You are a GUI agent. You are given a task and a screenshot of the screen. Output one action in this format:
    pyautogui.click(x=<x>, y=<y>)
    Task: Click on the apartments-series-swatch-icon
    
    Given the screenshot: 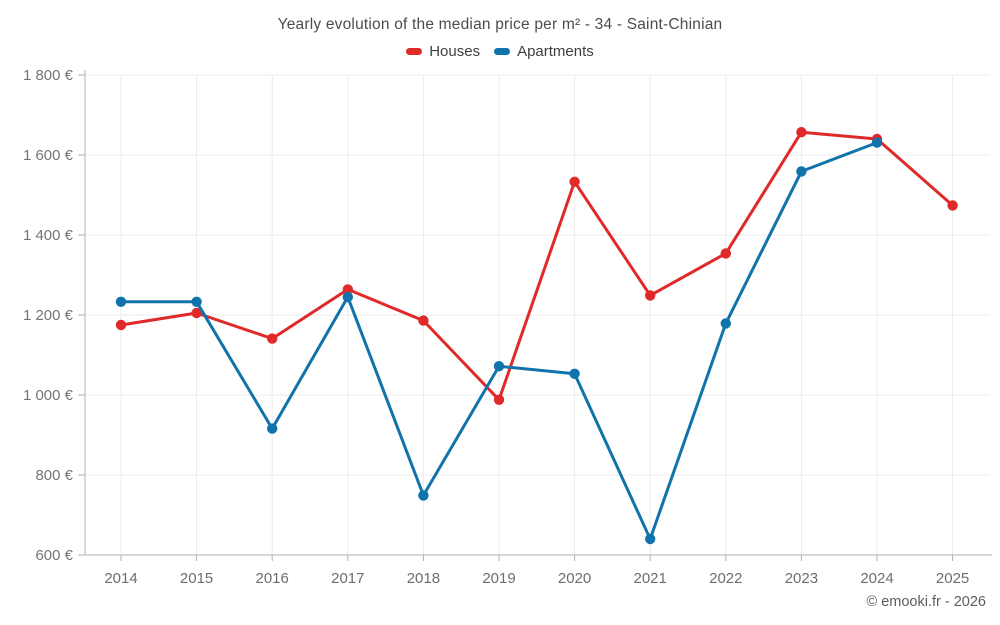 What is the action you would take?
    pyautogui.click(x=502, y=51)
    